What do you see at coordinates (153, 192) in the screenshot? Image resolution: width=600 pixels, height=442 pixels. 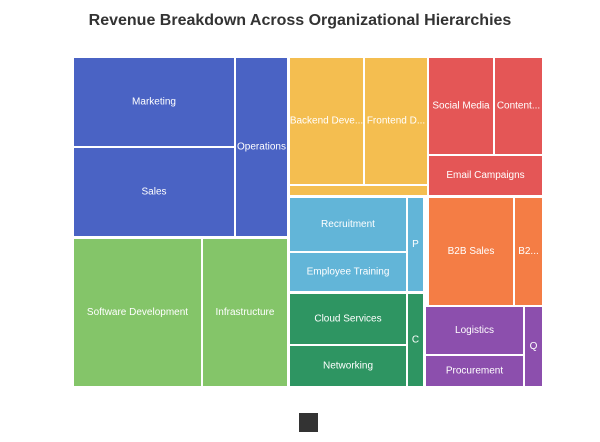 I see `treemap-label-sales: Sales` at bounding box center [153, 192].